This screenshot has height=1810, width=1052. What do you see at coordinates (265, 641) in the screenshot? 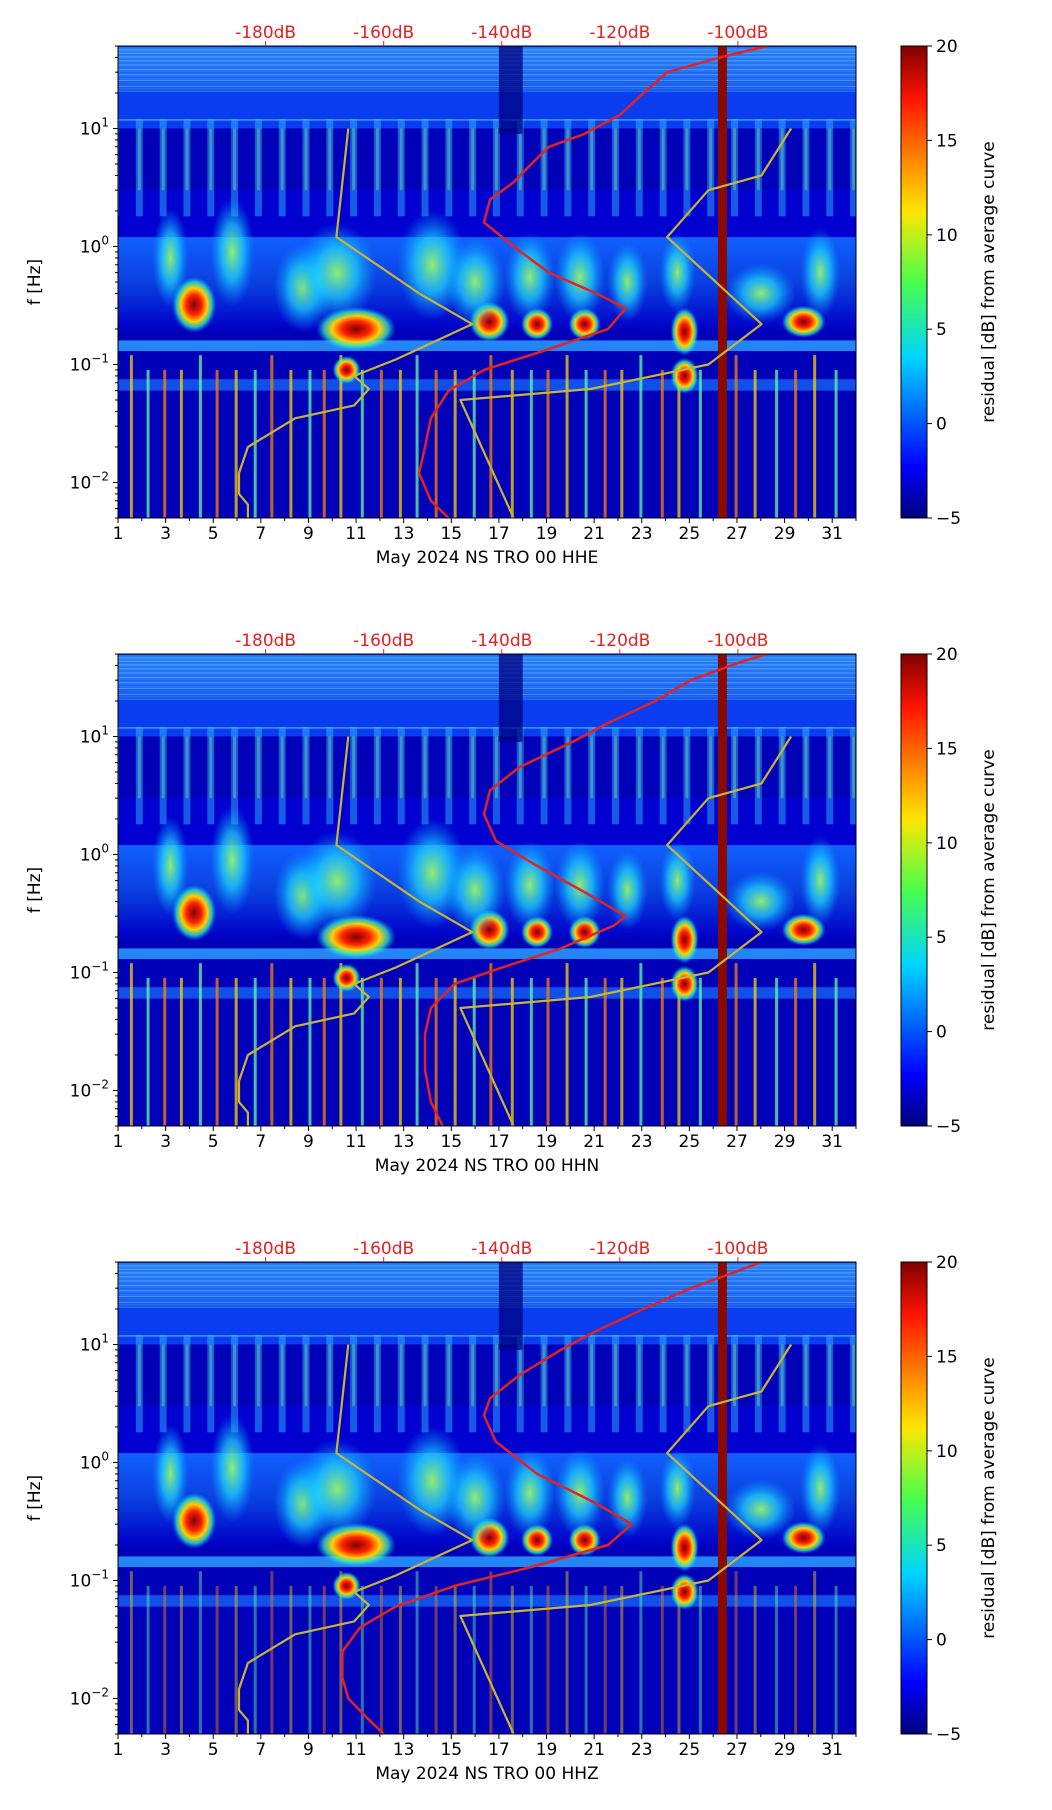
I see `top-db-label: -180dB` at bounding box center [265, 641].